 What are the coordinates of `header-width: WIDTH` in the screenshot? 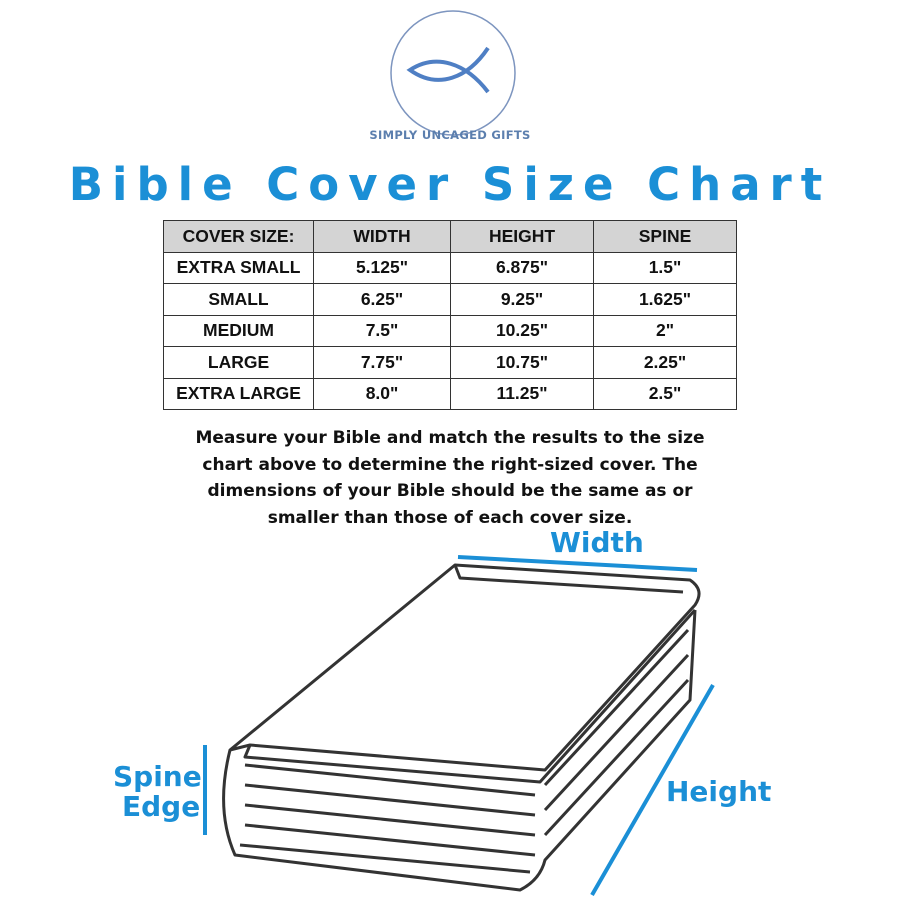 It's located at (382, 236).